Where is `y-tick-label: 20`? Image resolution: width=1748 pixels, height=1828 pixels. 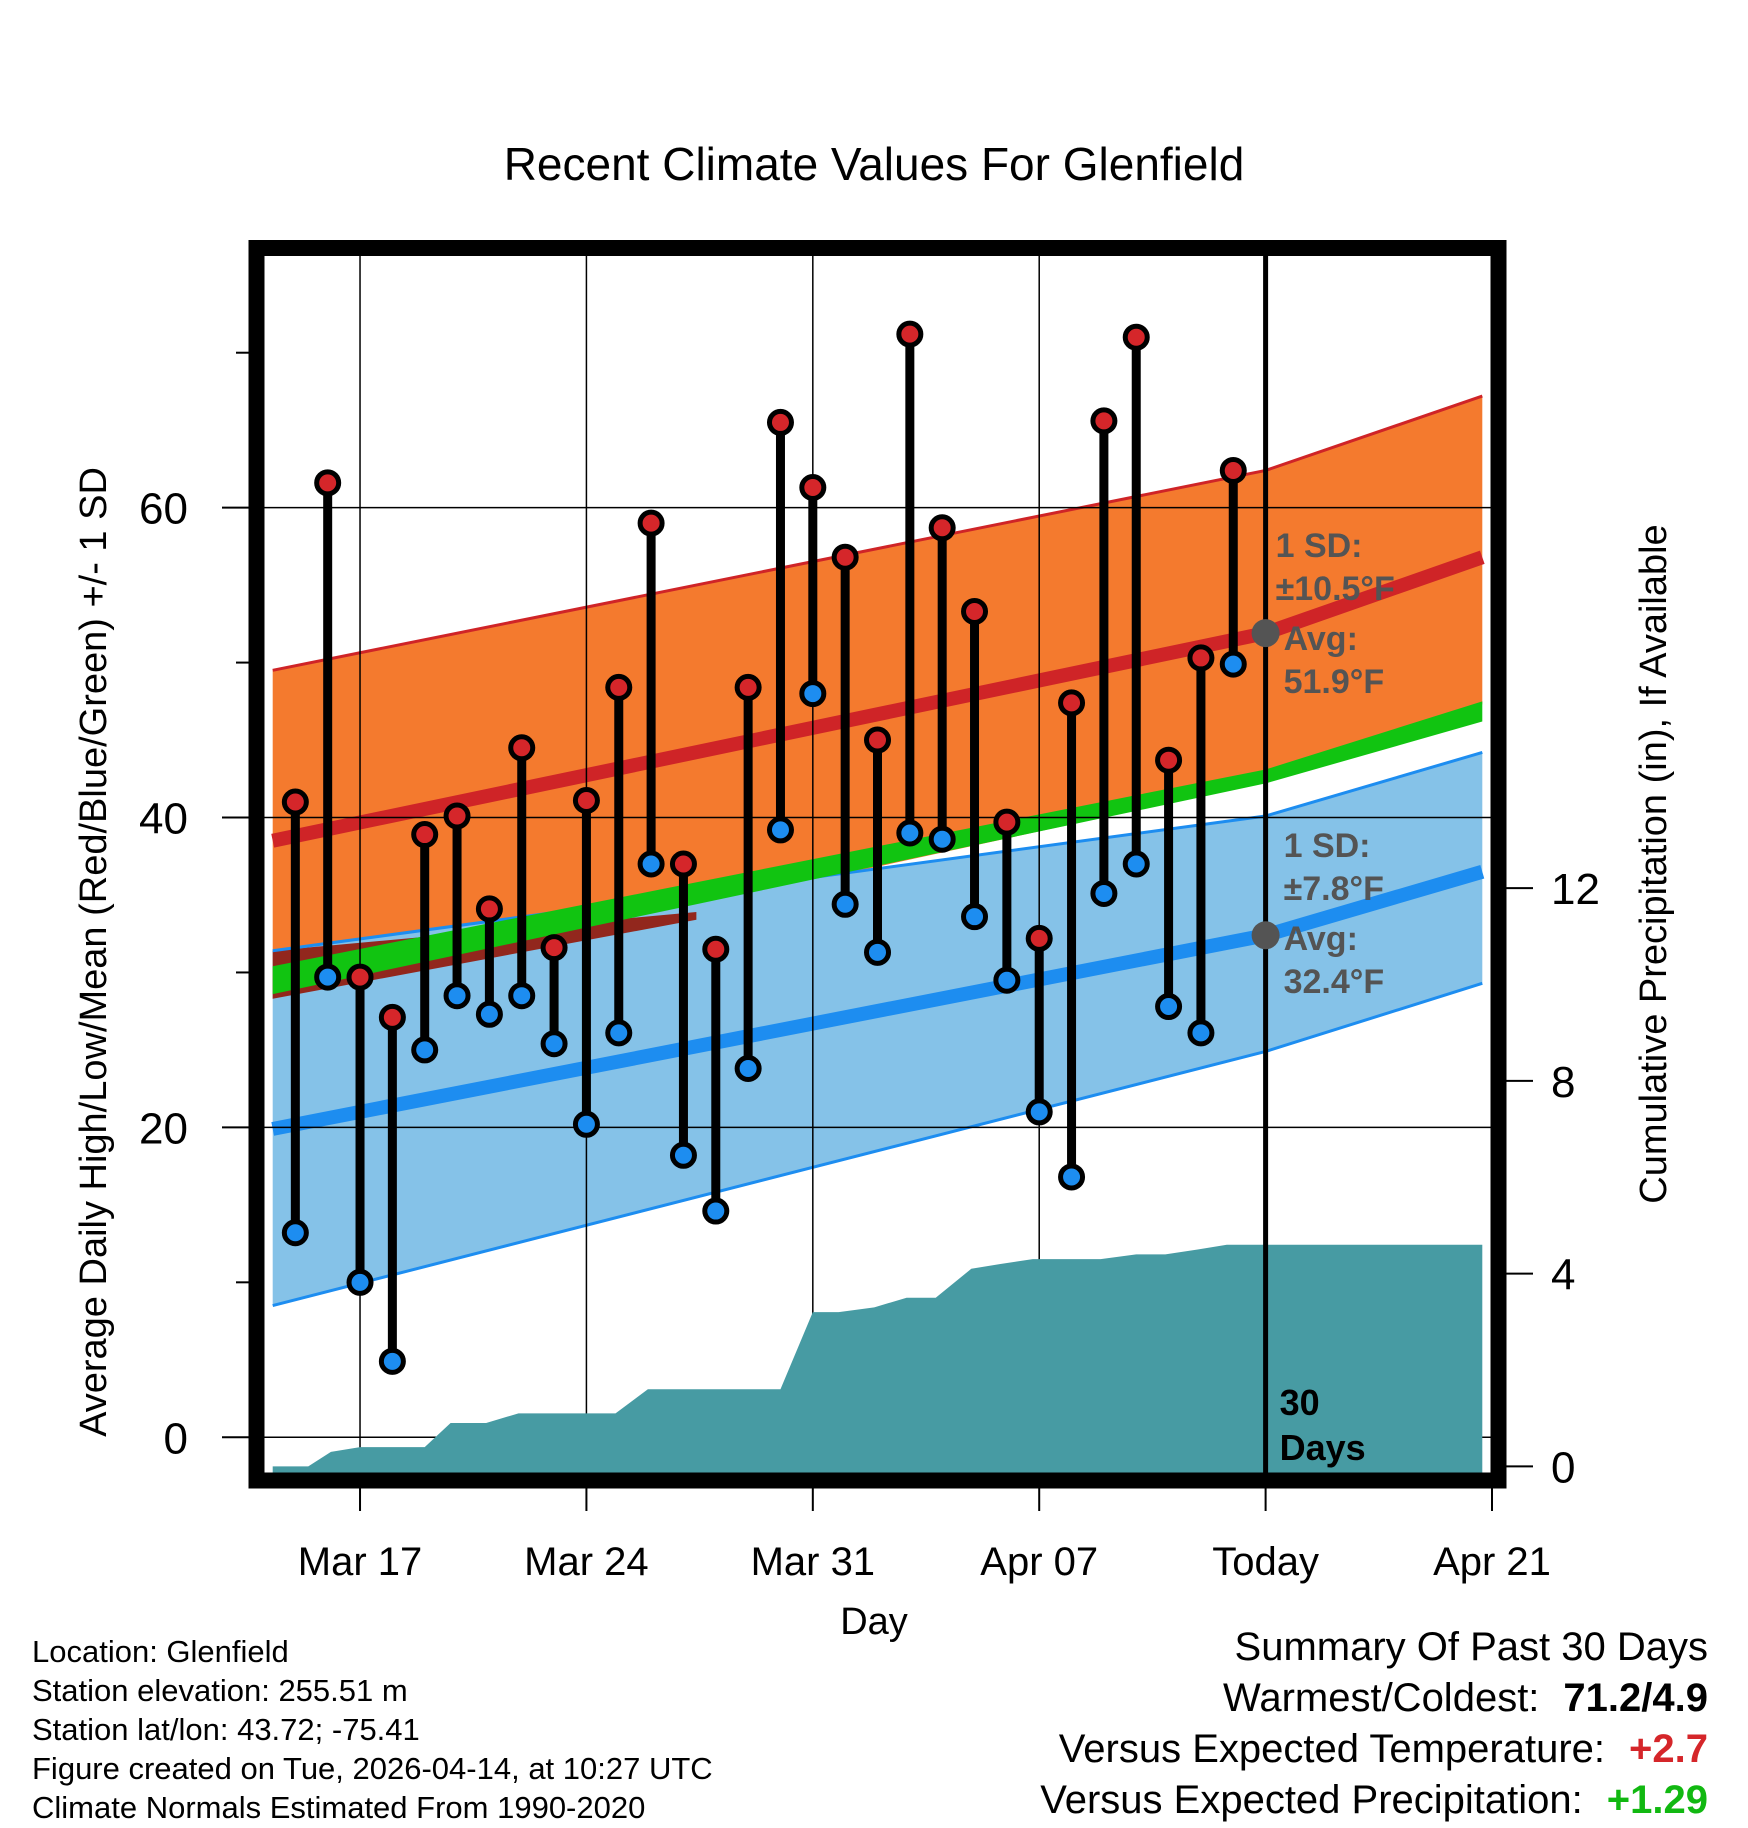
y-tick-label: 20 is located at coordinates (163, 1128).